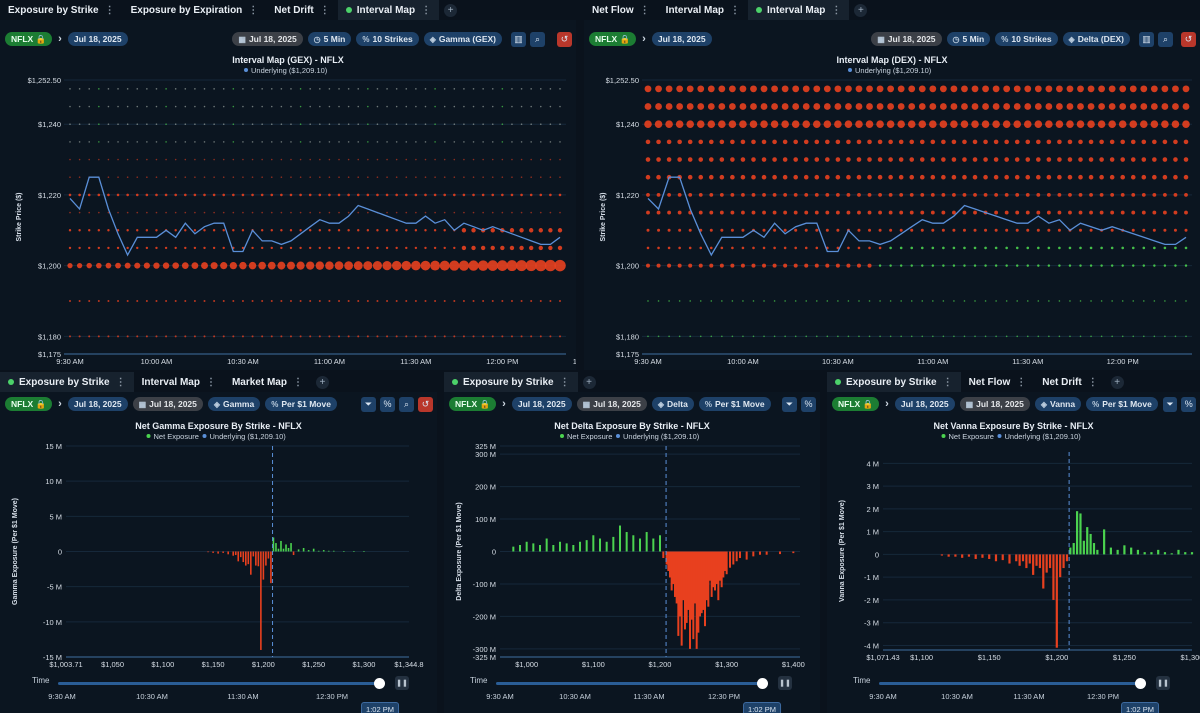 This screenshot has height=713, width=1200. Describe the element at coordinates (462, 39) in the screenshot. I see `metric-chip: ◈ Gamma (GEX)` at that location.